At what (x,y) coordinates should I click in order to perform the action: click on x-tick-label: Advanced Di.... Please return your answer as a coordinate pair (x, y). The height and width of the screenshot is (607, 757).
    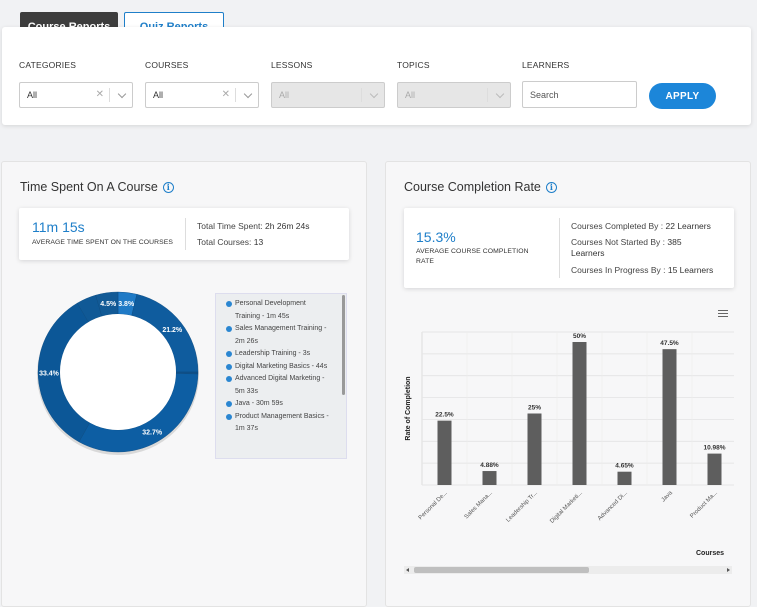
    Looking at the image, I should click on (613, 506).